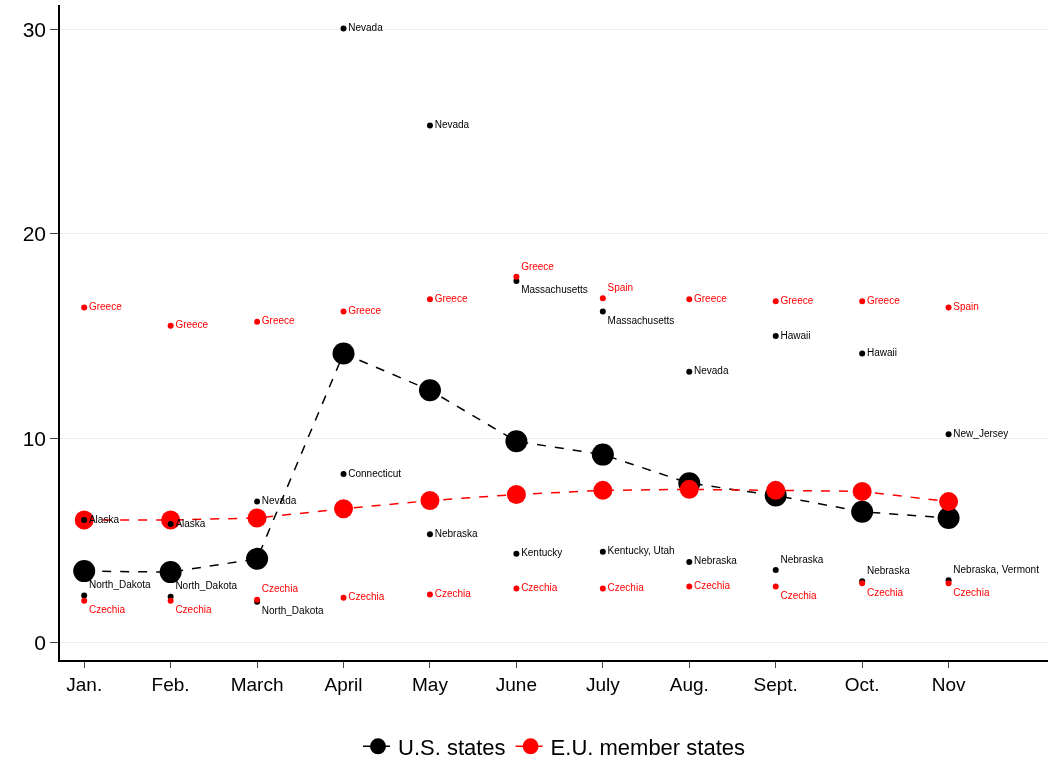  I want to click on x-tick-label: Feb., so click(170, 684).